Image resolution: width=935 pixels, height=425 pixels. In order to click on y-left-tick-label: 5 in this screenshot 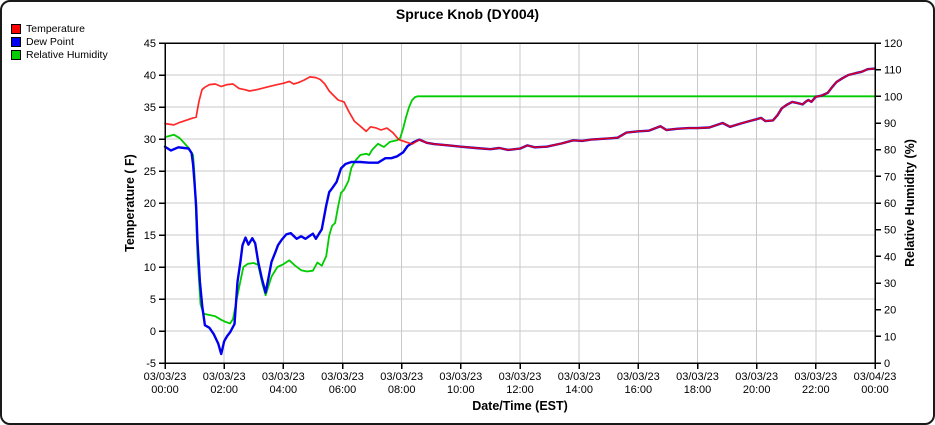, I will do `click(153, 300)`.